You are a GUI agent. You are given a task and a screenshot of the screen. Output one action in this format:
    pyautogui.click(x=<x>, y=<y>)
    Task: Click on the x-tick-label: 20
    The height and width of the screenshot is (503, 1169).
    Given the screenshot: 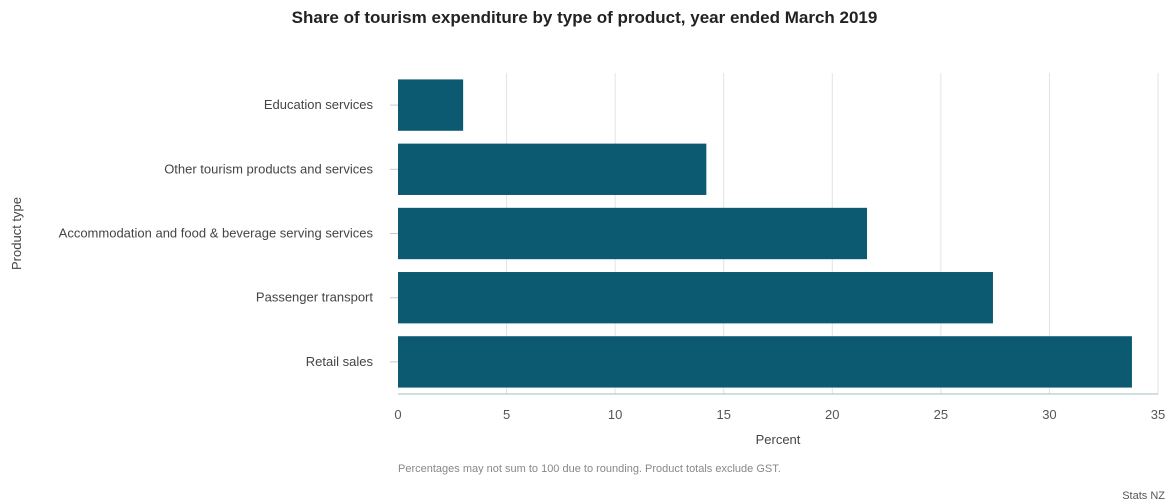 What is the action you would take?
    pyautogui.click(x=832, y=414)
    